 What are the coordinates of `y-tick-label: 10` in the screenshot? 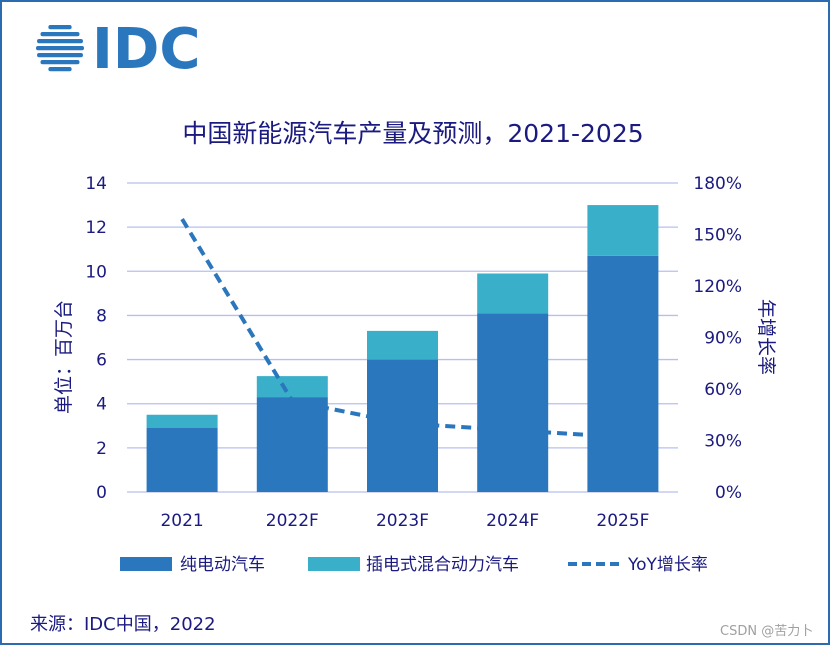 It's located at (96, 272).